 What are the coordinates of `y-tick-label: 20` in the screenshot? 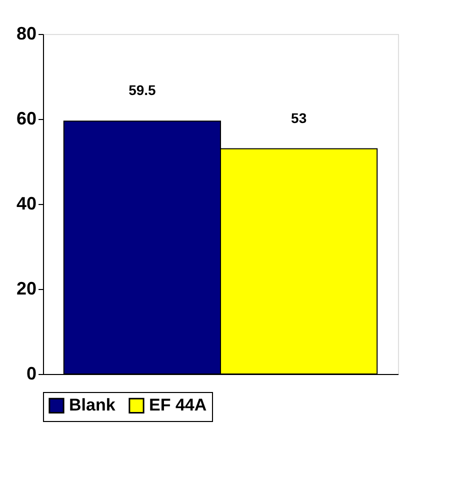 It's located at (26, 288).